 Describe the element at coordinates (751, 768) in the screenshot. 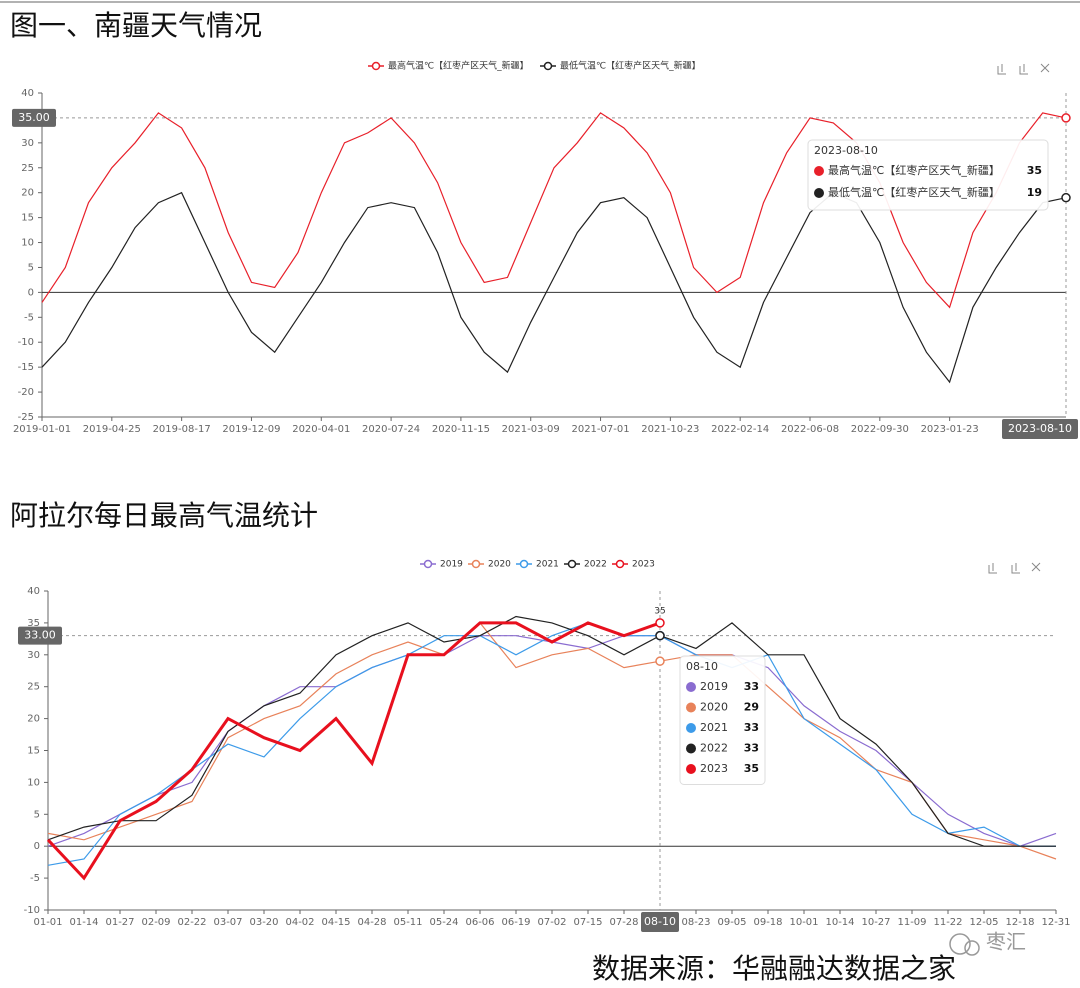

I see `tooltip-value: 35` at that location.